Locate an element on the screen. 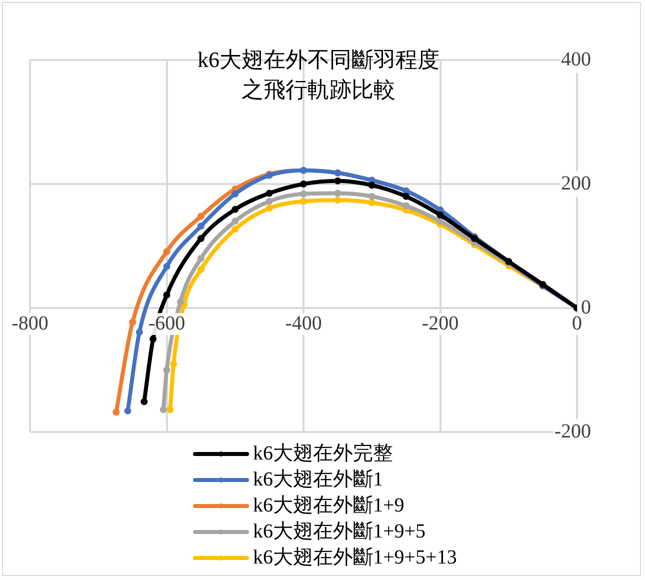 This screenshot has width=645, height=580. y-tick-label: 200 is located at coordinates (576, 183).